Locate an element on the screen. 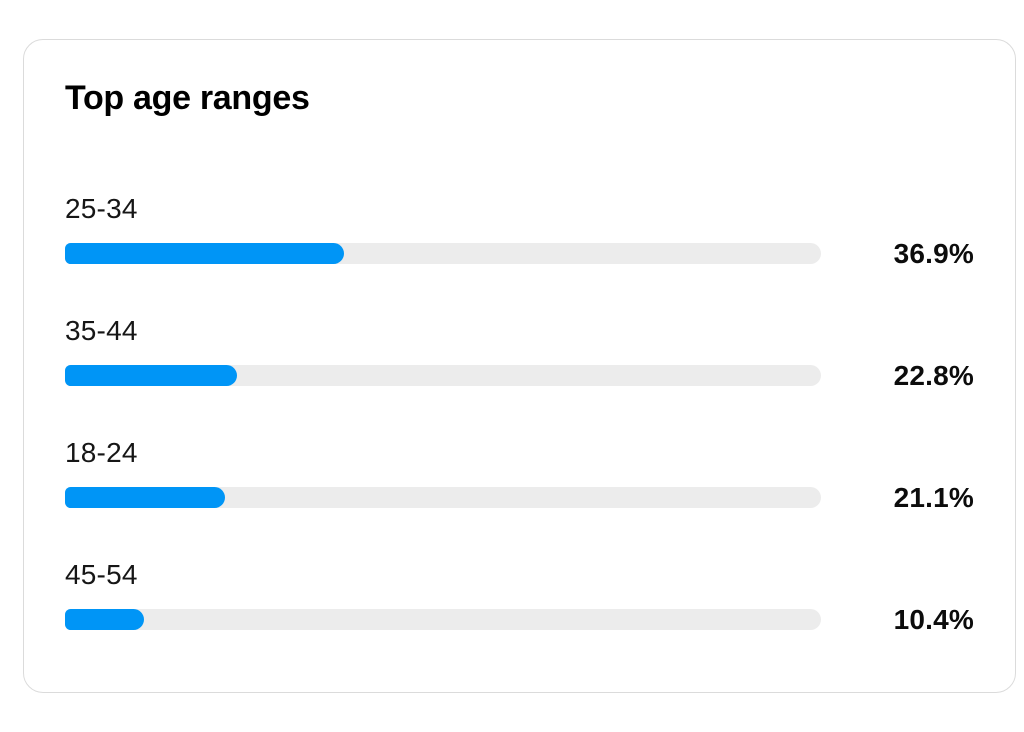  age-range-label: 18-24 is located at coordinates (101, 452).